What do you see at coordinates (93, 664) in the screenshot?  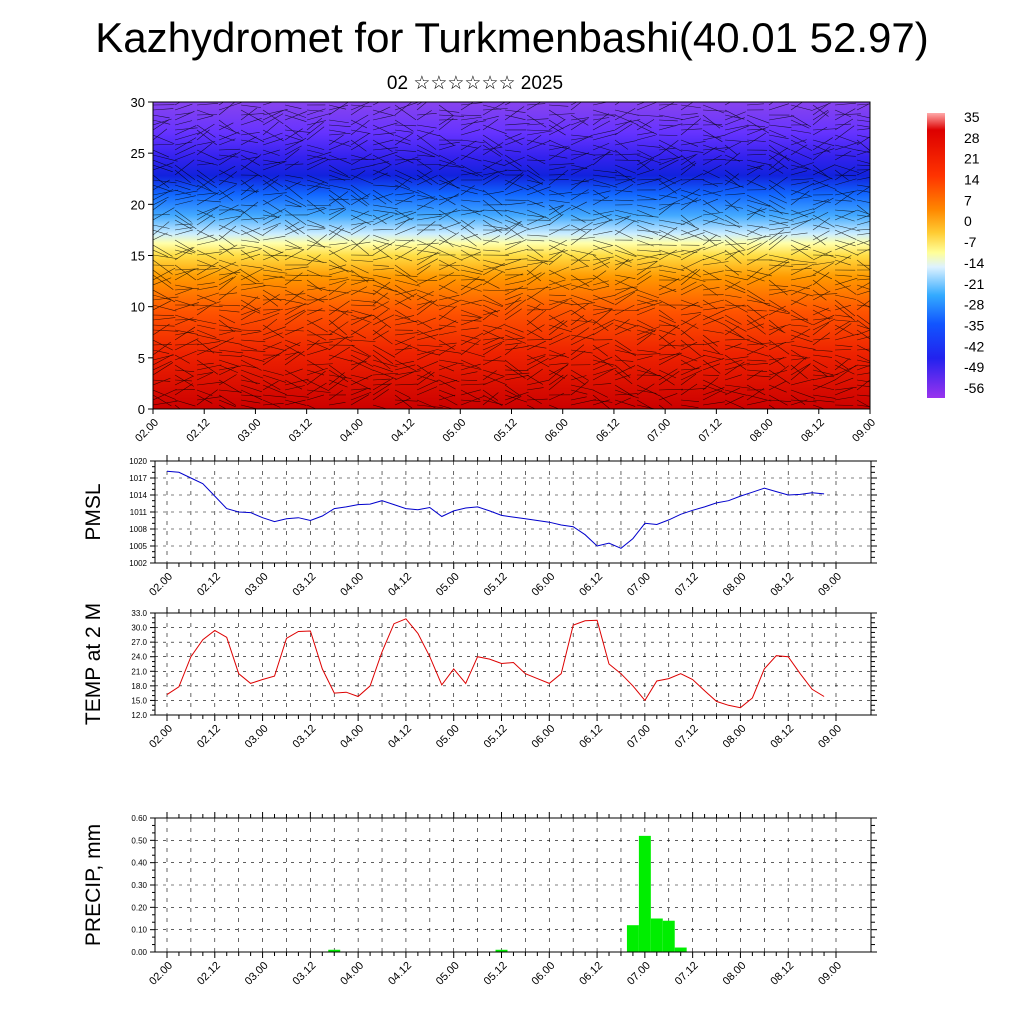 I see `y-axis-title: TEMP at 2 M` at bounding box center [93, 664].